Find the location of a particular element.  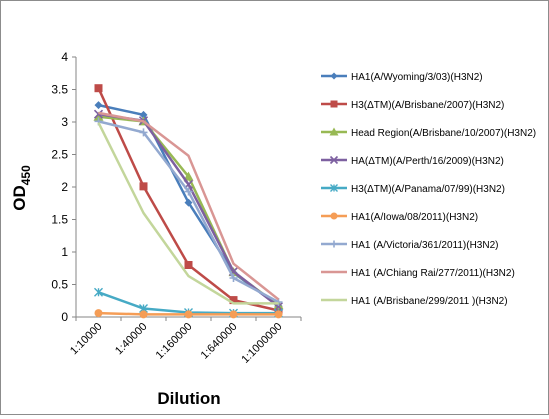

legend-label: HA1(A/Wyoming/3/03)(H3N2) is located at coordinates (417, 77).